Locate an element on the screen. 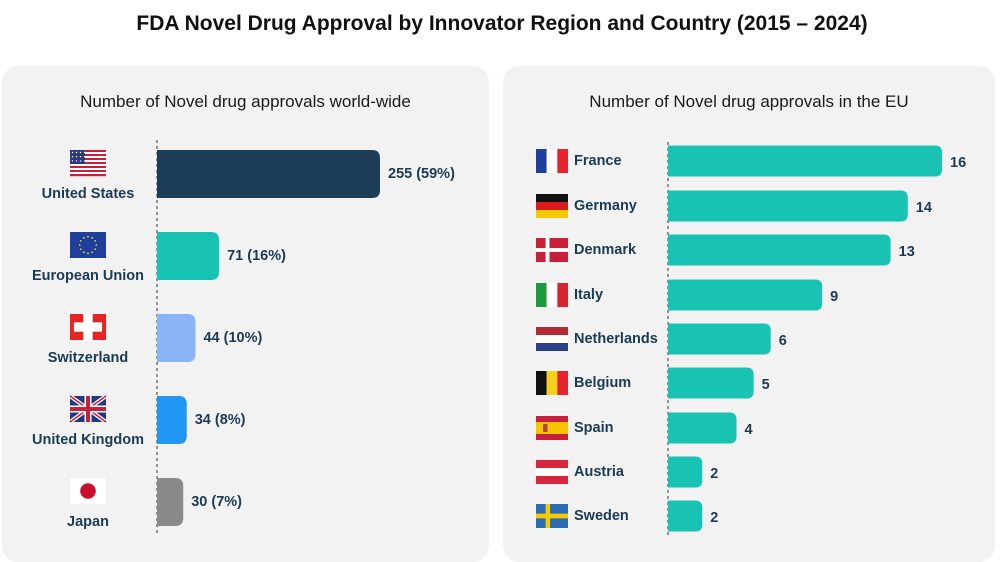 Image resolution: width=1004 pixels, height=562 pixels. world-category-label: United States is located at coordinates (88, 194).